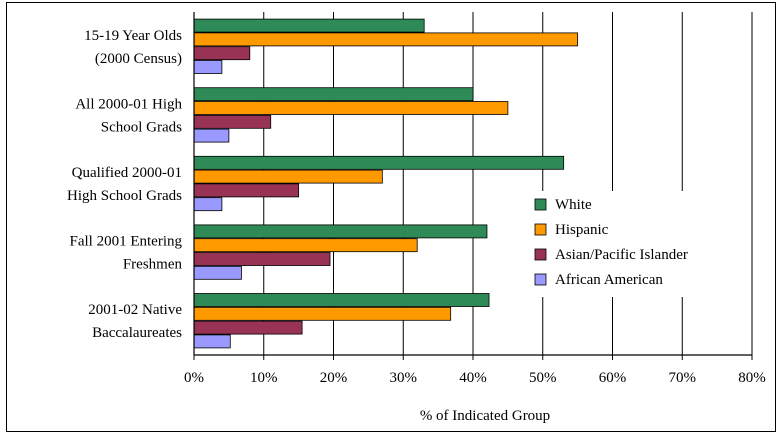  Describe the element at coordinates (404, 378) in the screenshot. I see `x-tick-label: 30%` at that location.